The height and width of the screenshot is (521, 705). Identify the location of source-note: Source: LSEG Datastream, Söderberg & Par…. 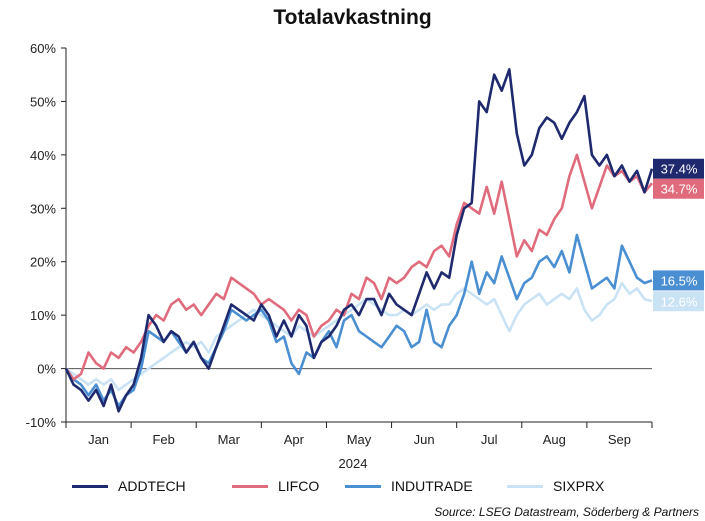
(566, 512).